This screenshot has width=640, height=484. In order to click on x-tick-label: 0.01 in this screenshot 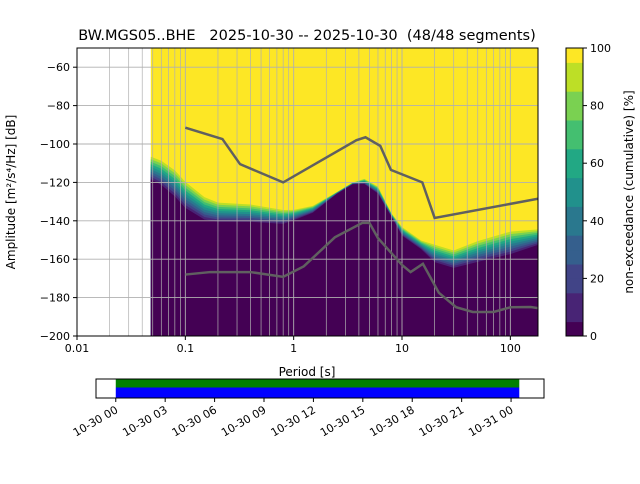, I will do `click(77, 348)`.